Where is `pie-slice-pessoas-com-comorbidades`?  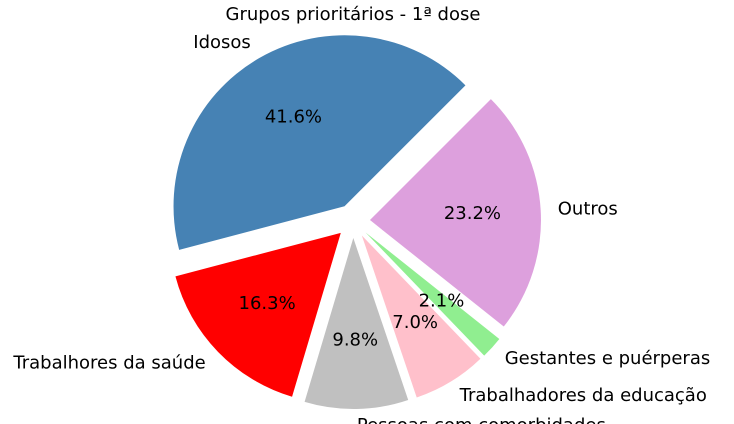
pie-slice-pessoas-com-comorbidades is located at coordinates (356, 323).